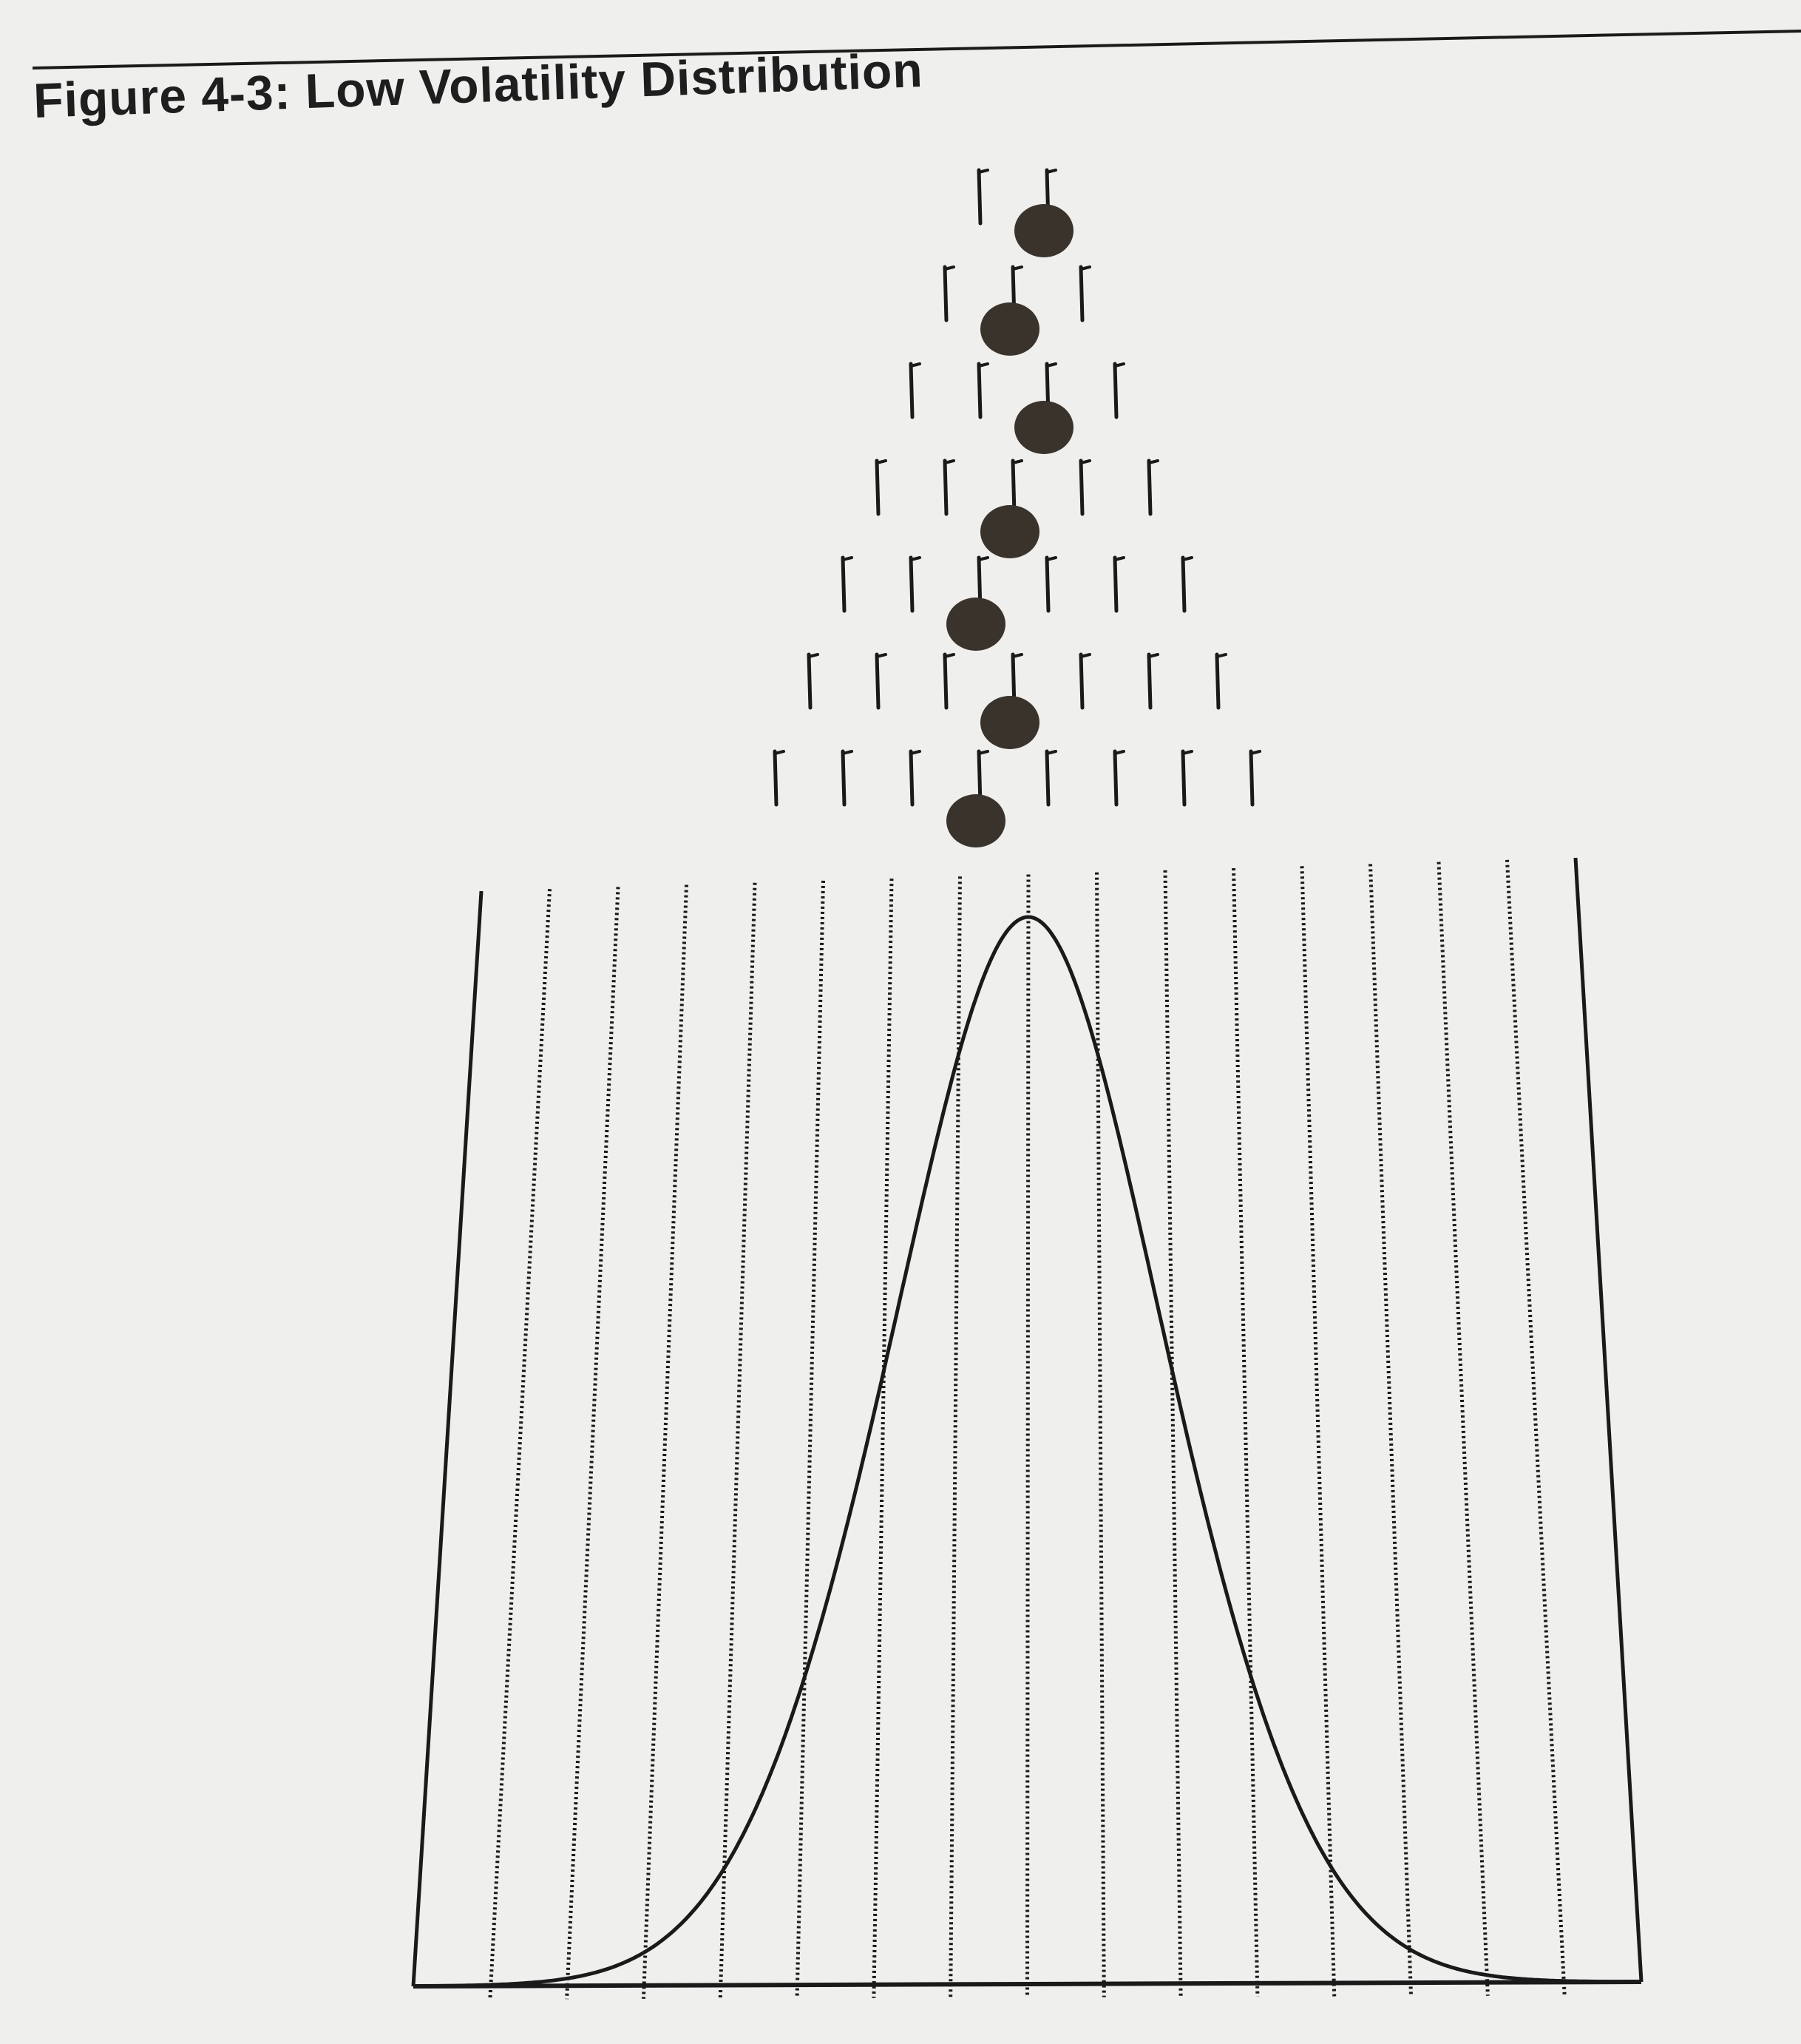 The image size is (1801, 2044). I want to click on baseline, so click(1027, 1984).